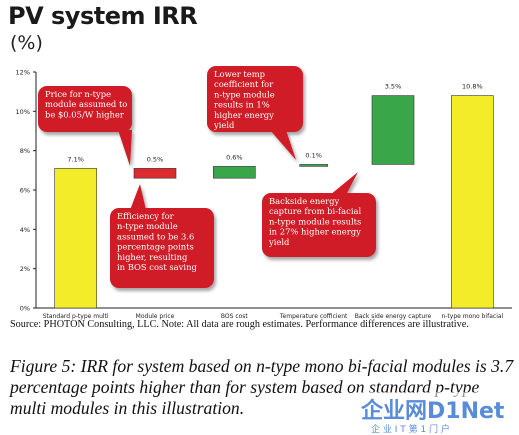  I want to click on y-tick-label: 2%, so click(25, 269).